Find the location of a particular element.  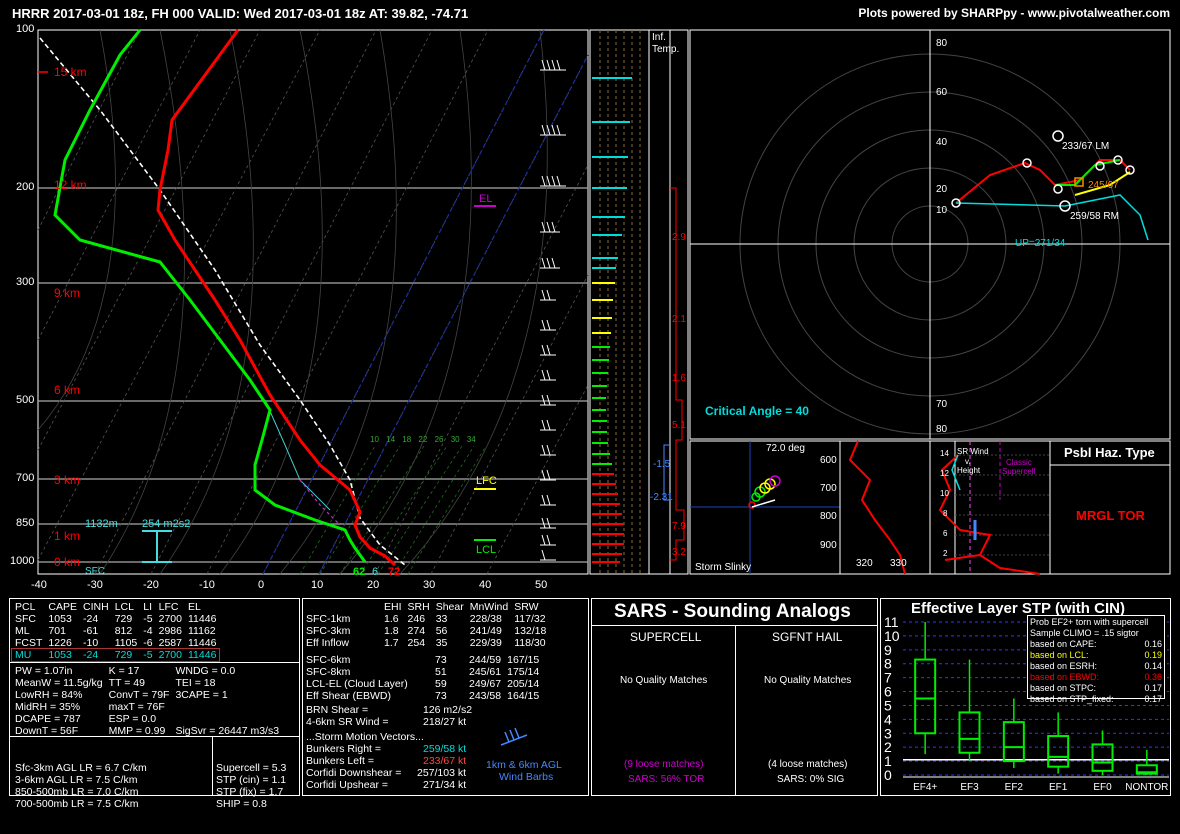

t-tick-9: 50 is located at coordinates (541, 585).